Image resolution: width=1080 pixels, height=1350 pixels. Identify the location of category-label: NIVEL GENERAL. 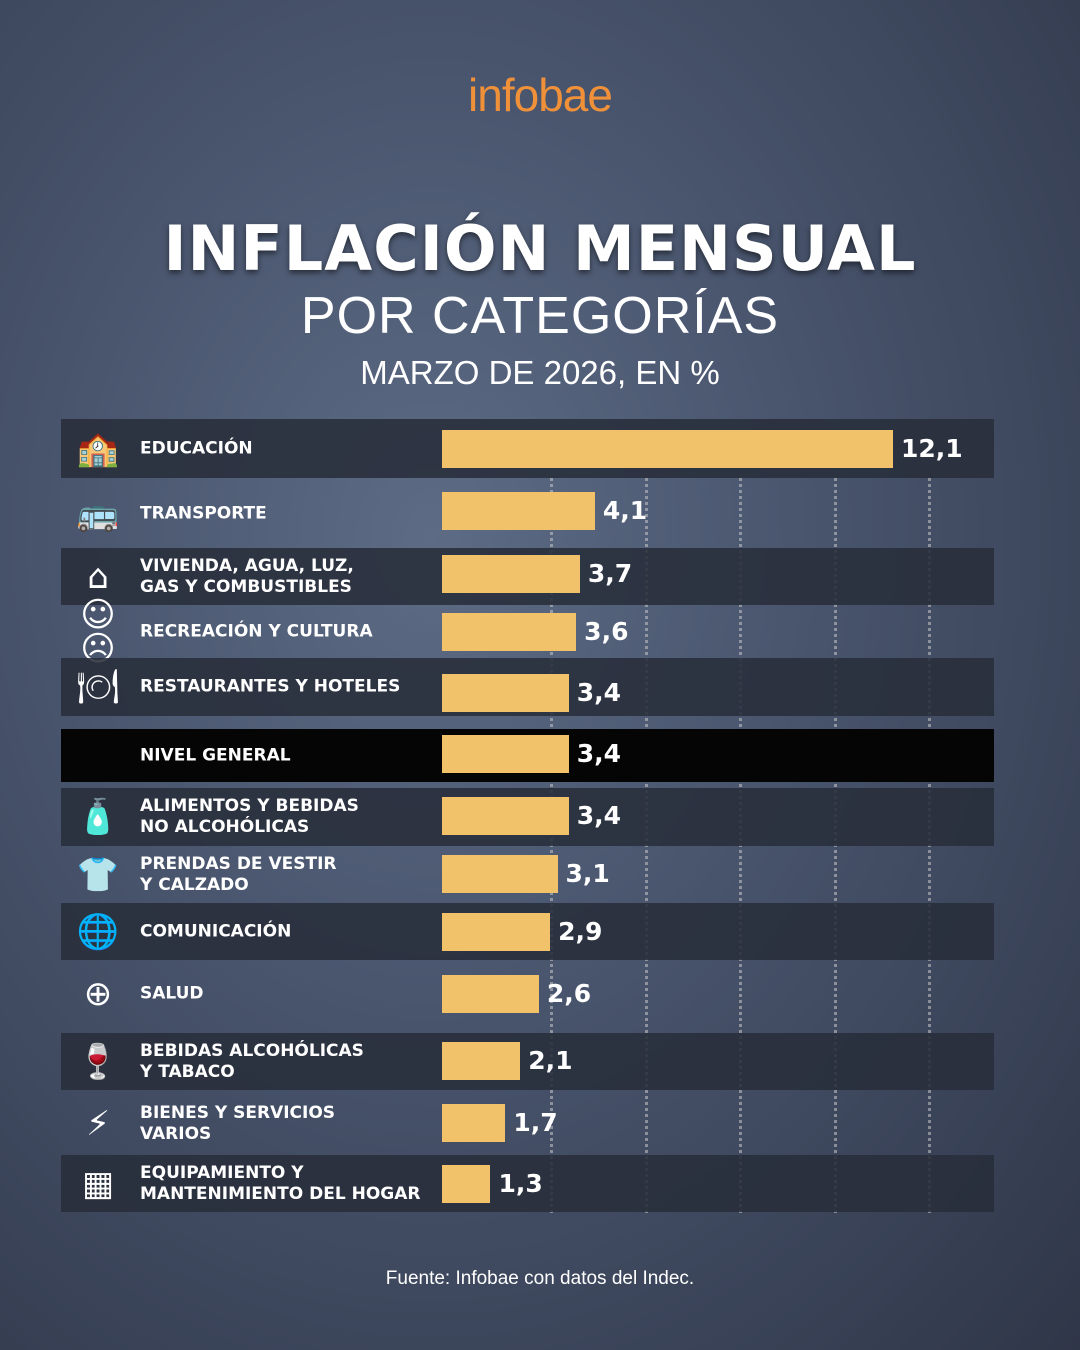
(215, 755).